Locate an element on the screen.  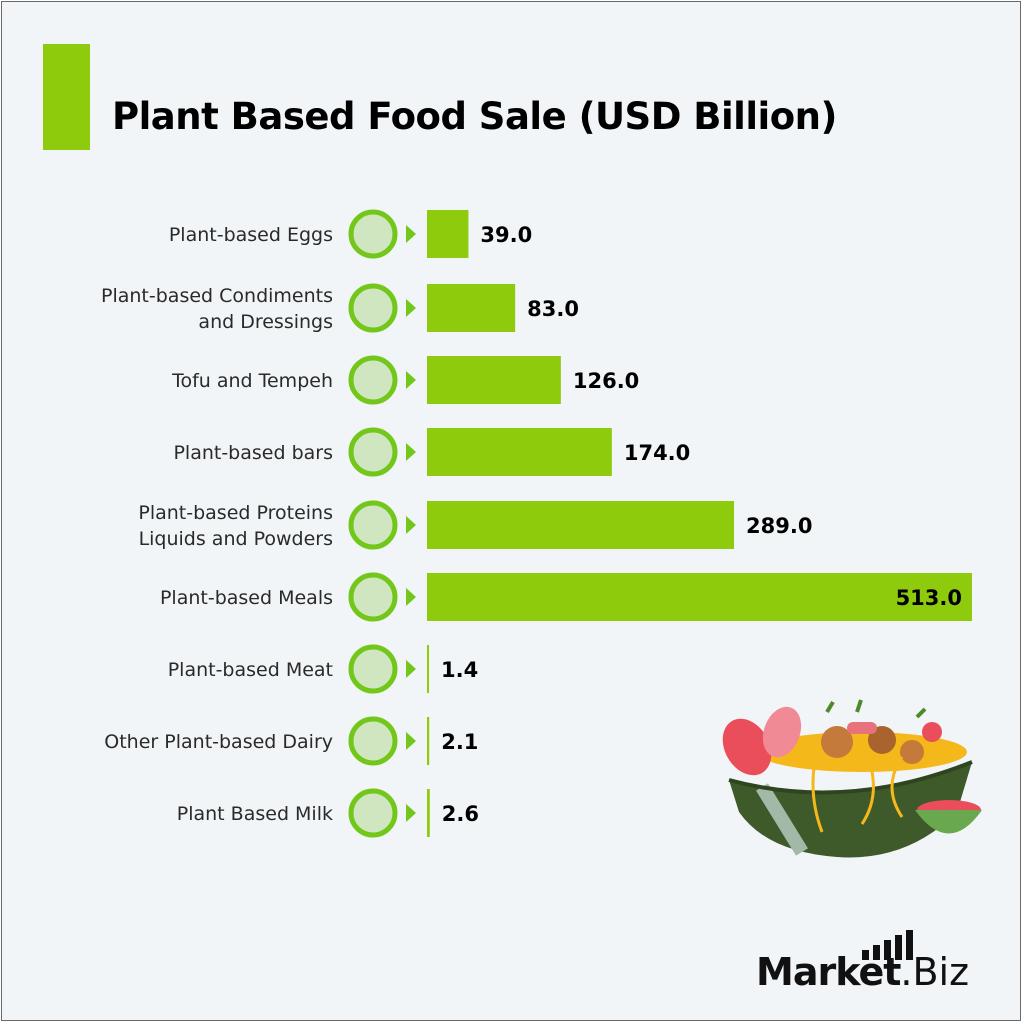
data-label: 2.1 is located at coordinates (459, 742).